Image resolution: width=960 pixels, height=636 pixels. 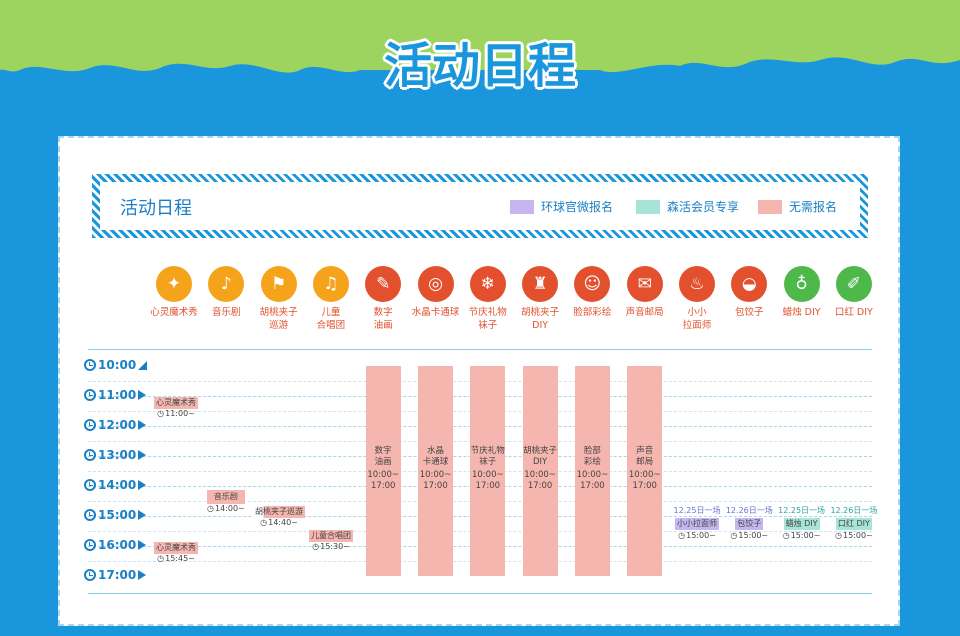 What do you see at coordinates (487, 456) in the screenshot?
I see `bar-name: 节庆礼物 袜子` at bounding box center [487, 456].